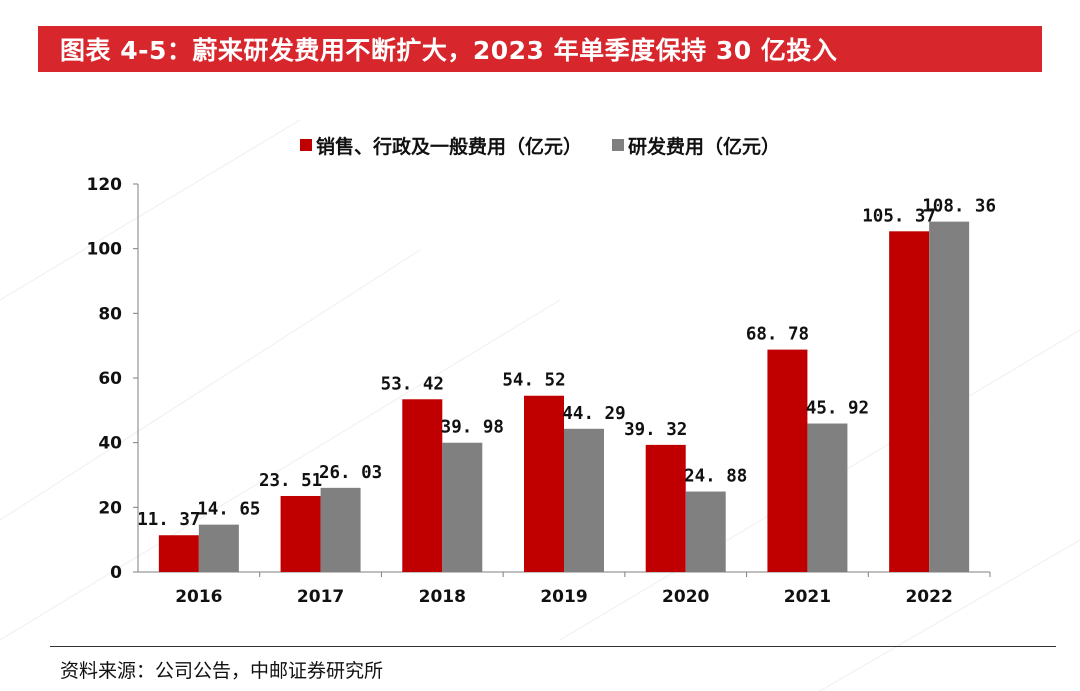 The image size is (1080, 691). What do you see at coordinates (553, 646) in the screenshot?
I see `footer-divider` at bounding box center [553, 646].